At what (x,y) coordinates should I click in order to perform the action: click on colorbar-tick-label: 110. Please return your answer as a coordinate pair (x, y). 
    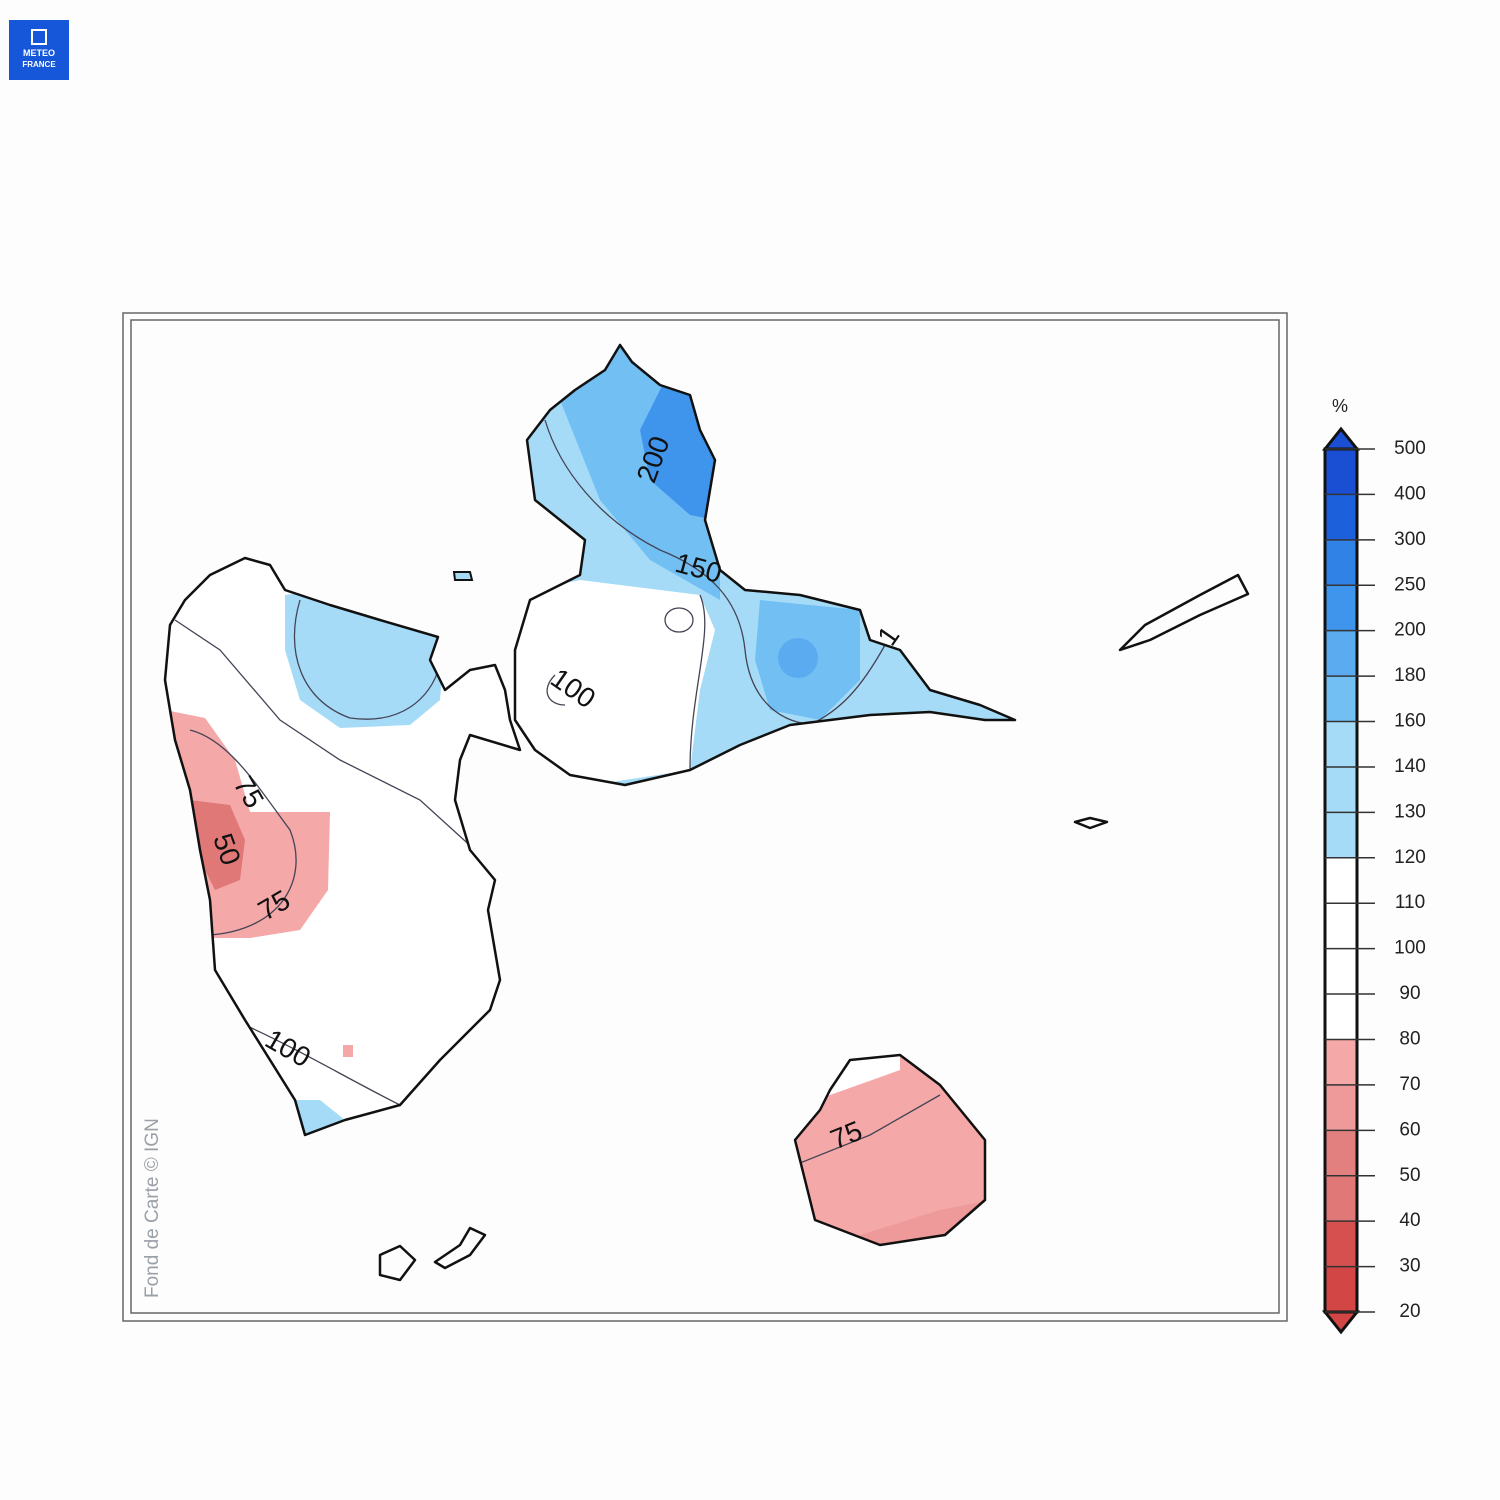
    Looking at the image, I should click on (1410, 902).